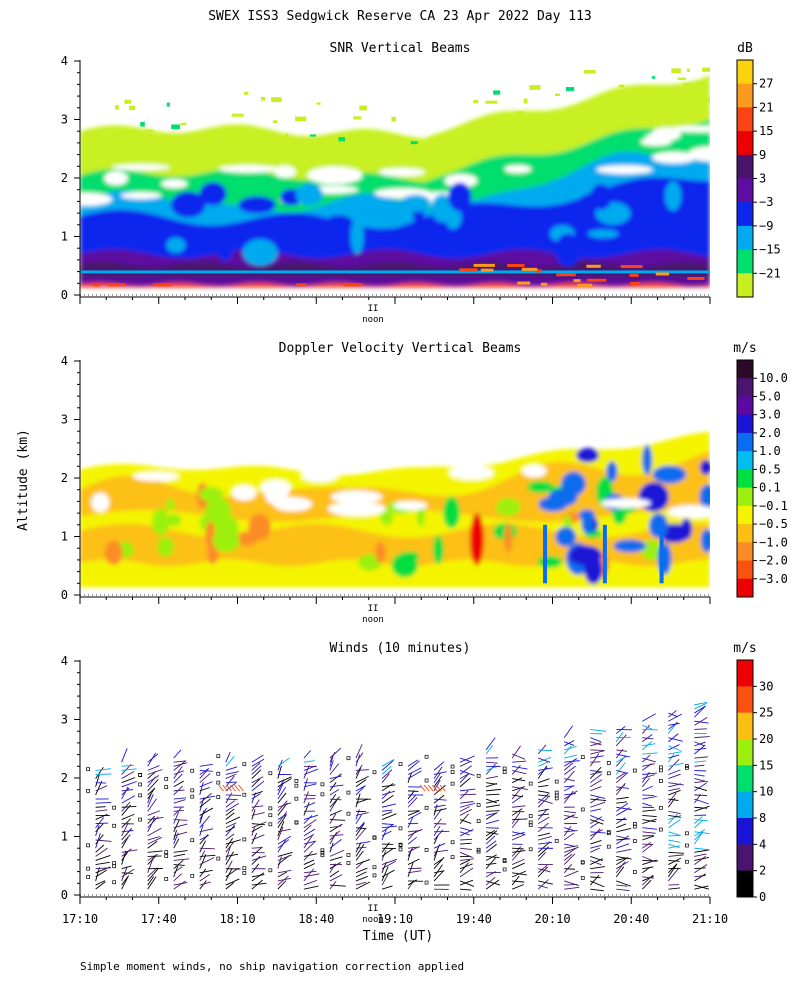  I want to click on snr-gap, so click(116, 178).